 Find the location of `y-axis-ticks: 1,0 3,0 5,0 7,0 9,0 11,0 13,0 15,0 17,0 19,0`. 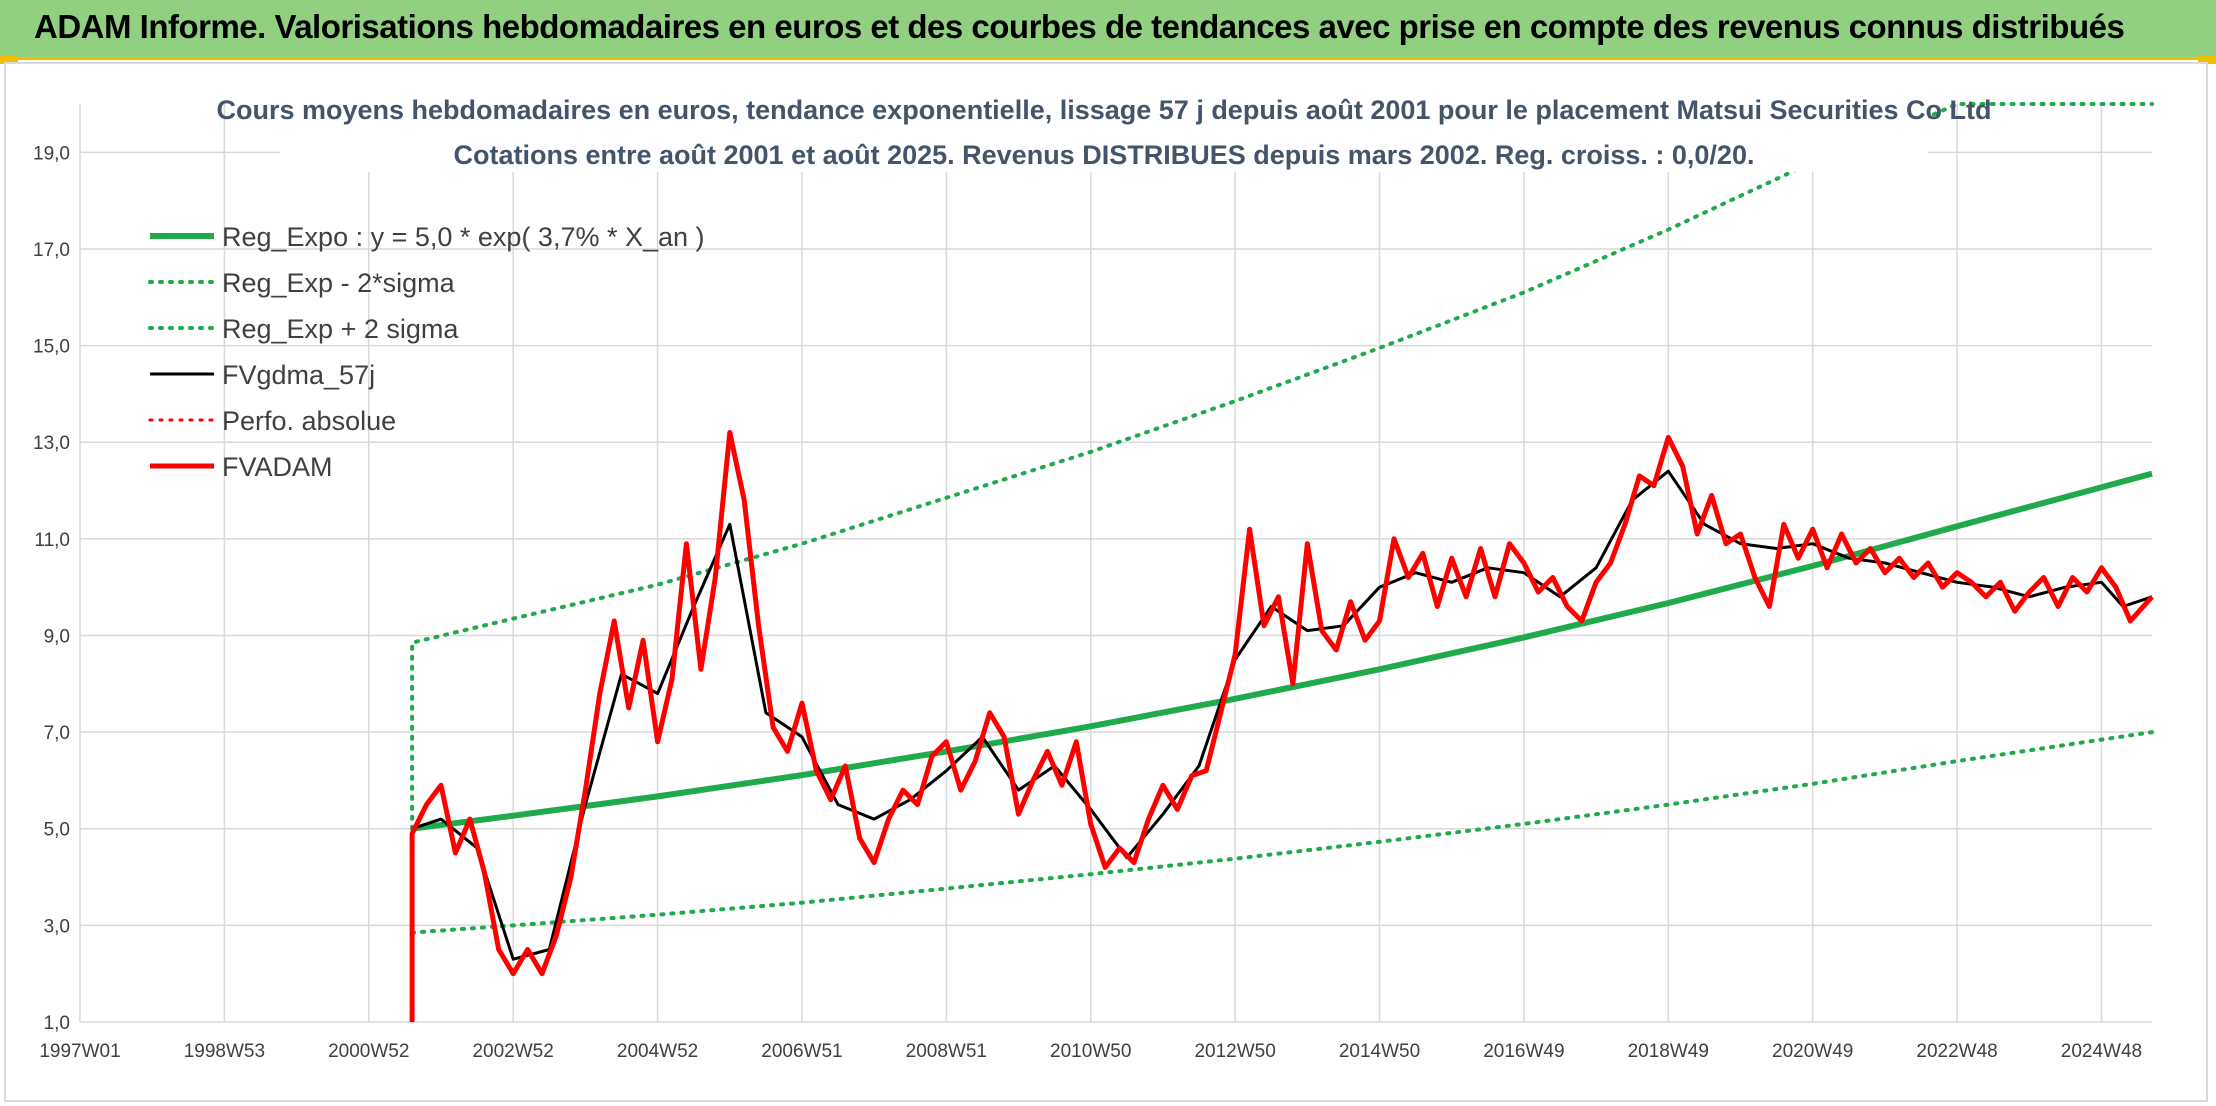

y-axis-ticks: 1,0 3,0 5,0 7,0 9,0 11,0 13,0 15,0 17,0 19,0 is located at coordinates (51, 588).